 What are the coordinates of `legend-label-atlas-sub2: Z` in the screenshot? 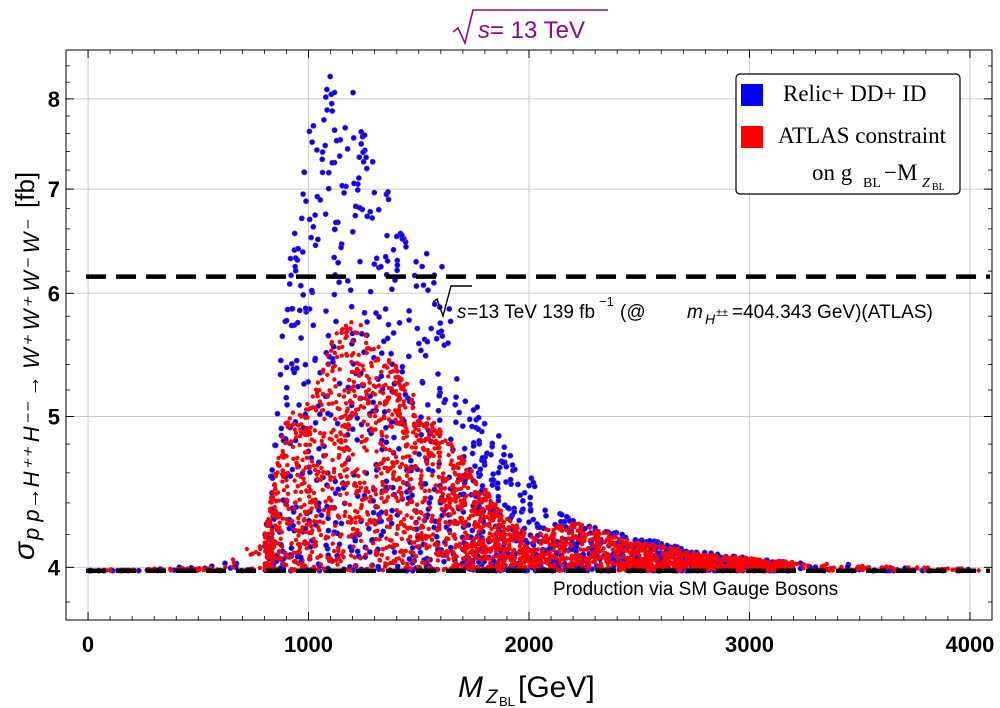 It's located at (926, 183).